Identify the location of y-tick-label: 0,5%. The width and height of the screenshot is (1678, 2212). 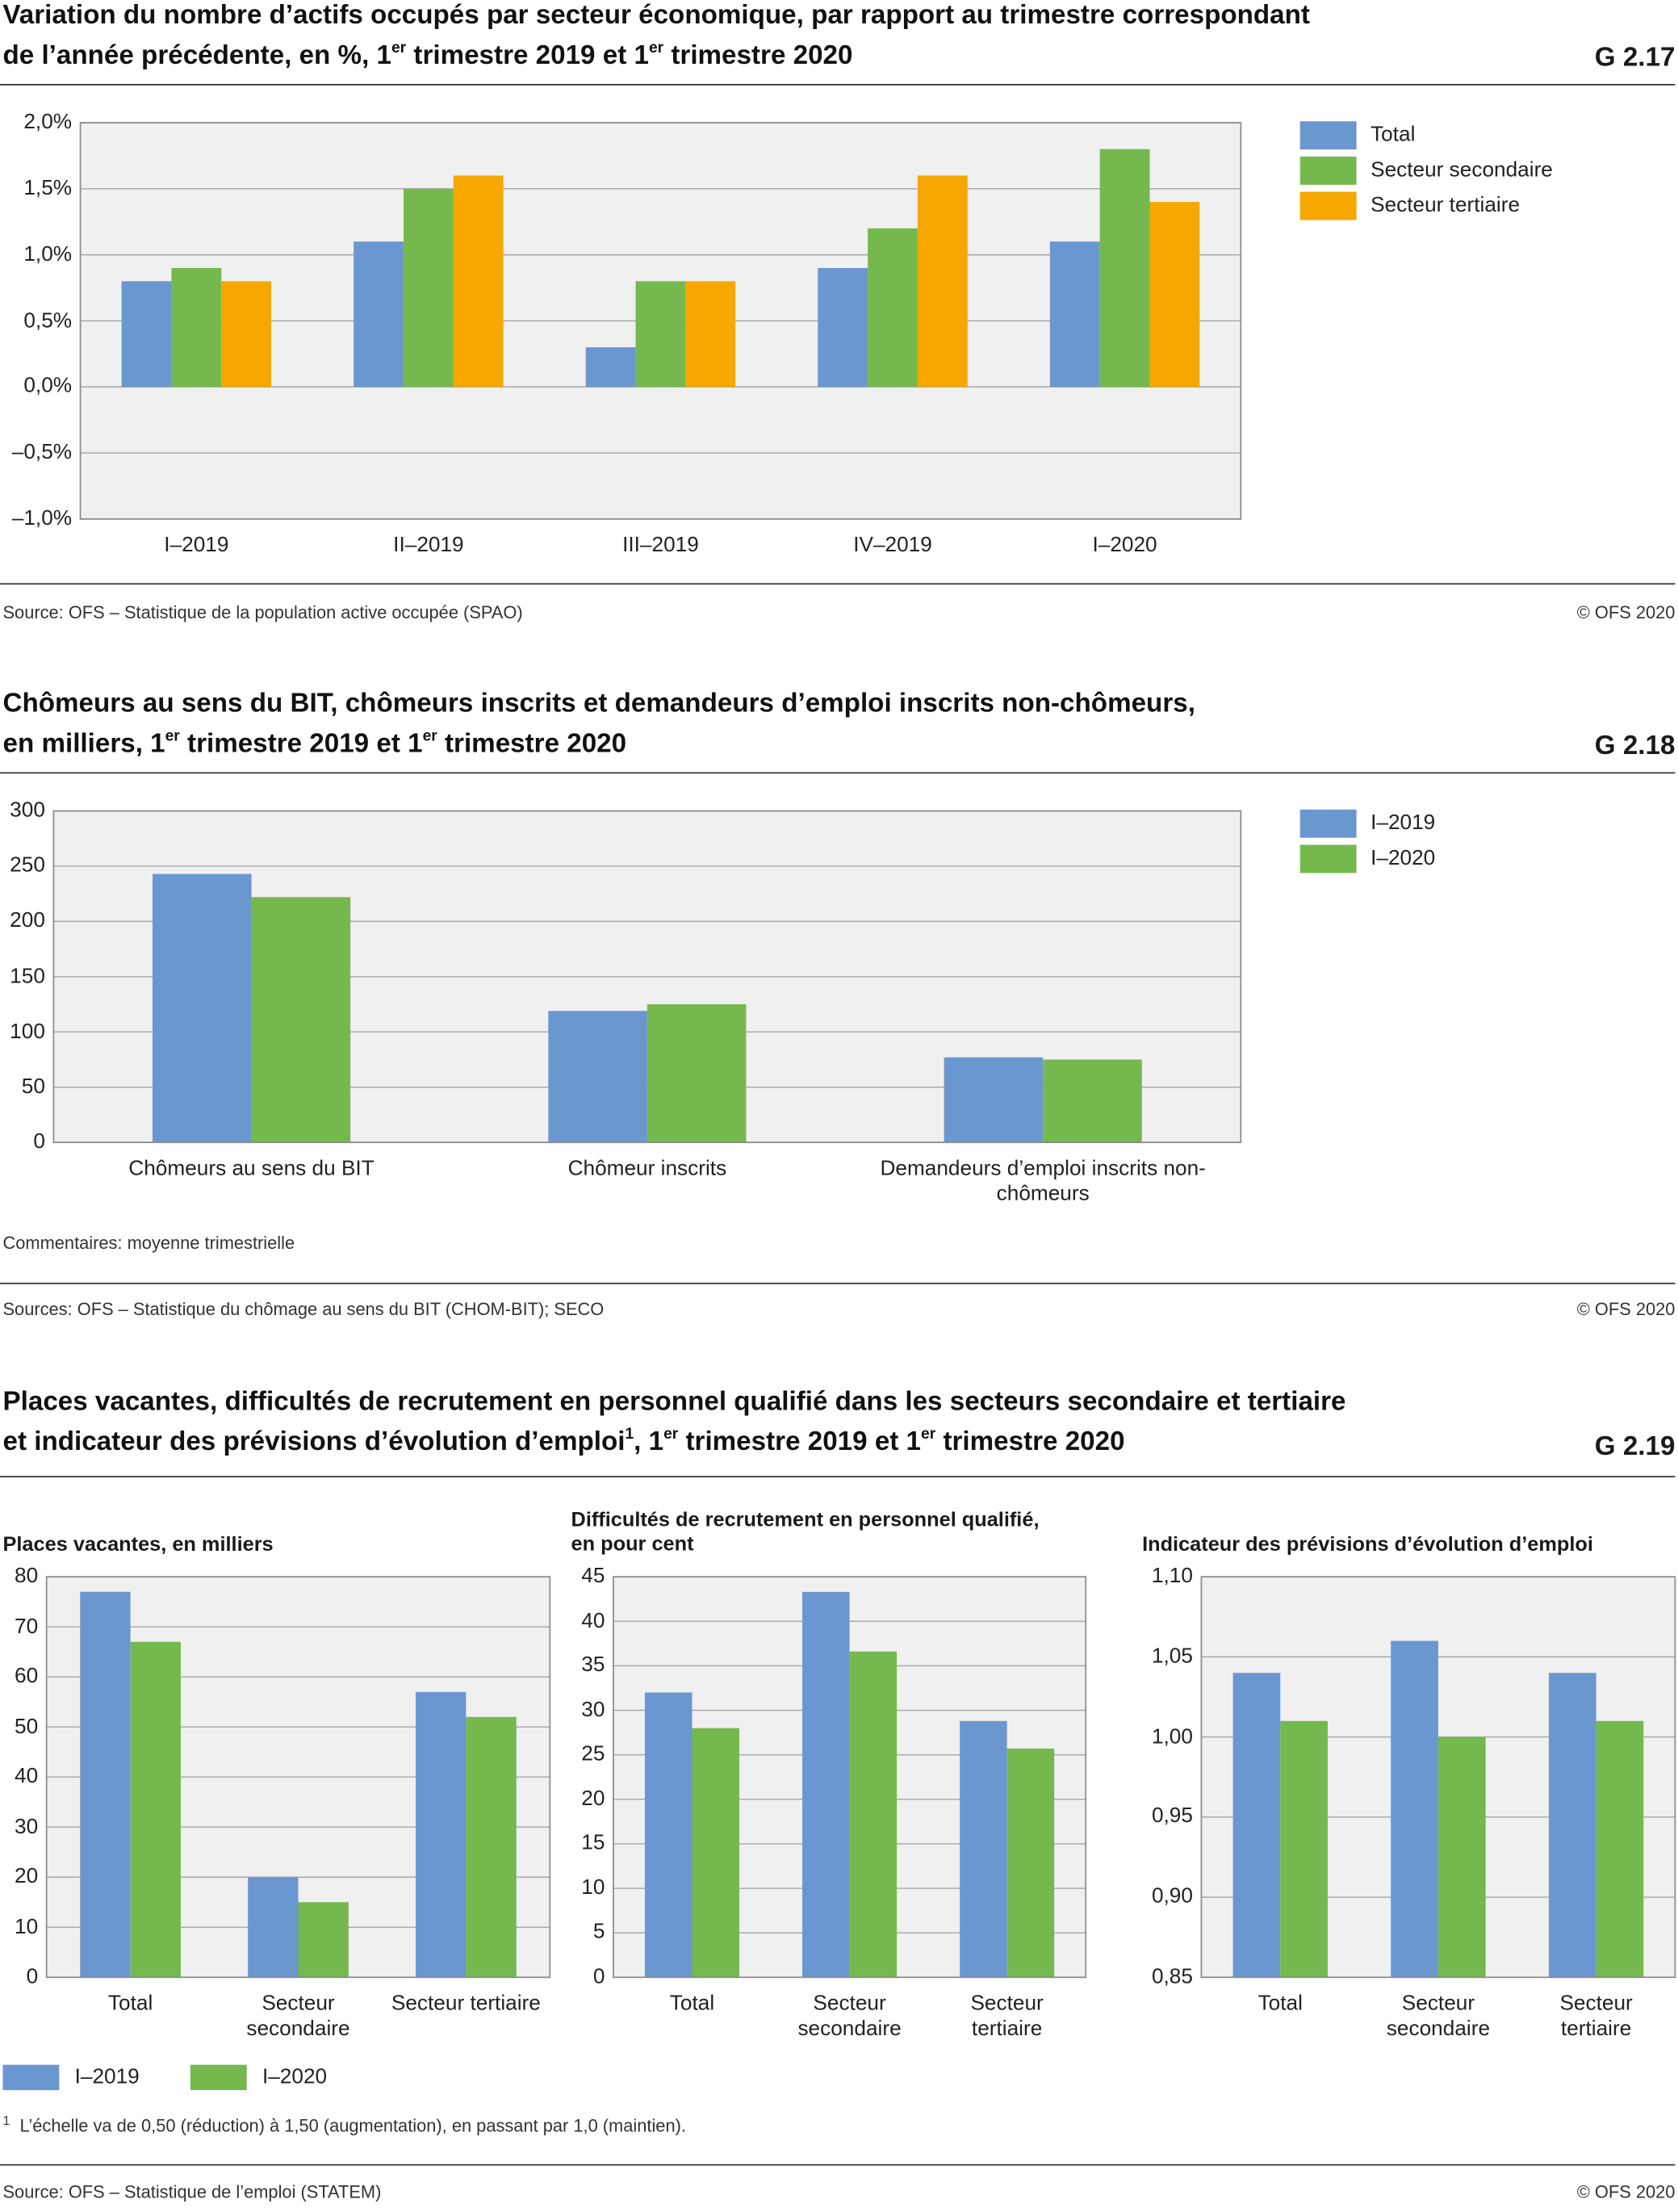
(48, 320).